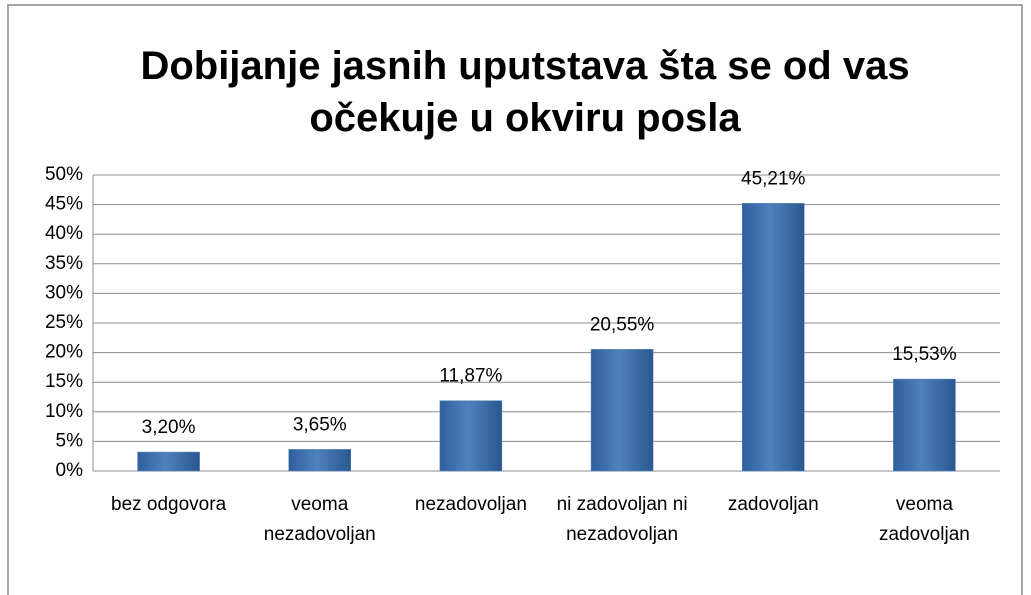  Describe the element at coordinates (64, 204) in the screenshot. I see `y-tick-label: 45%` at that location.